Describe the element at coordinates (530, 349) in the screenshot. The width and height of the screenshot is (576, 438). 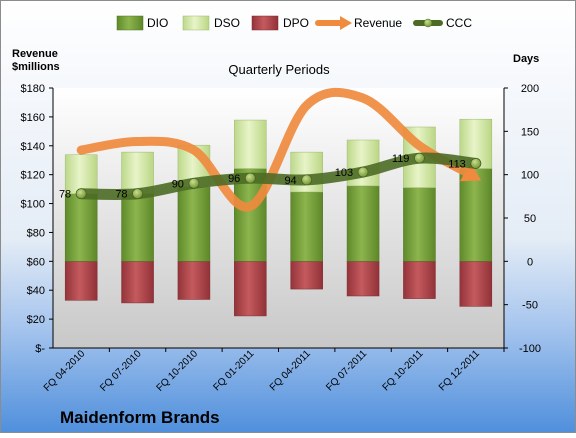
I see `right-tick-label-0: -100` at that location.